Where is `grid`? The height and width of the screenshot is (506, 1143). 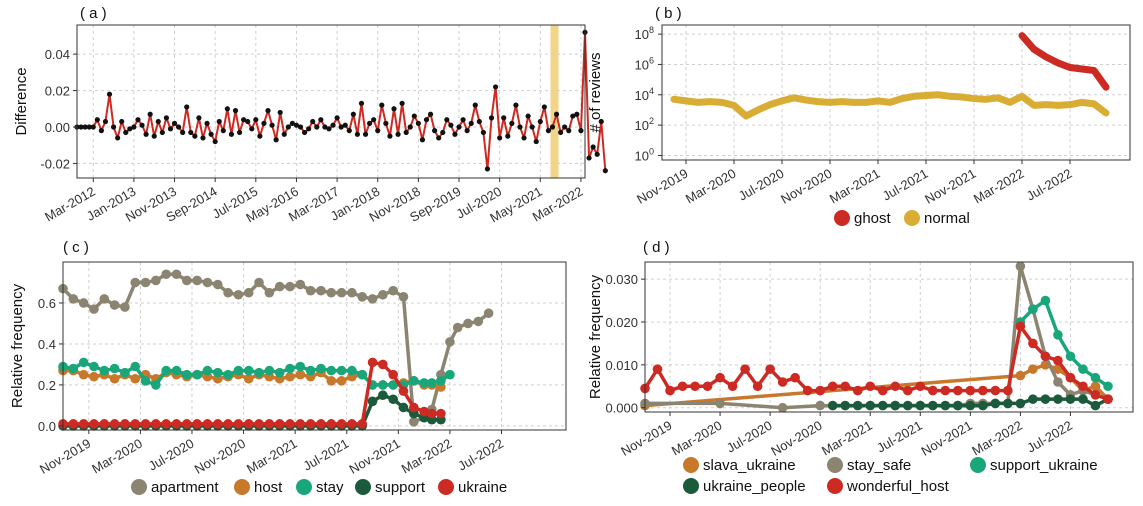 grid is located at coordinates (896, 92).